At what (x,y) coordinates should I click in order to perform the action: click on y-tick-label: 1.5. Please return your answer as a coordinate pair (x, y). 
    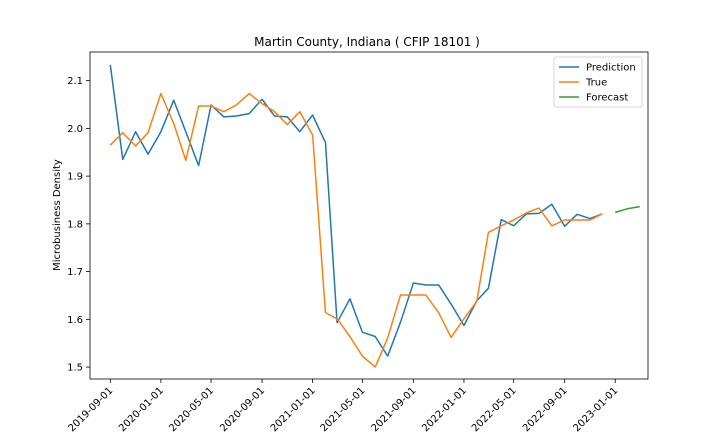
    Looking at the image, I should click on (75, 368).